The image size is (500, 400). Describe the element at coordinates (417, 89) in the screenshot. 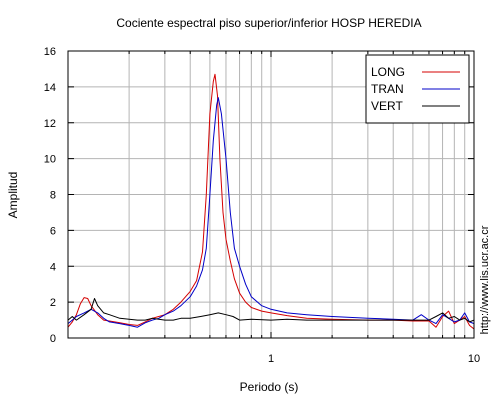

I see `legend: LONG TRAN VERT` at that location.